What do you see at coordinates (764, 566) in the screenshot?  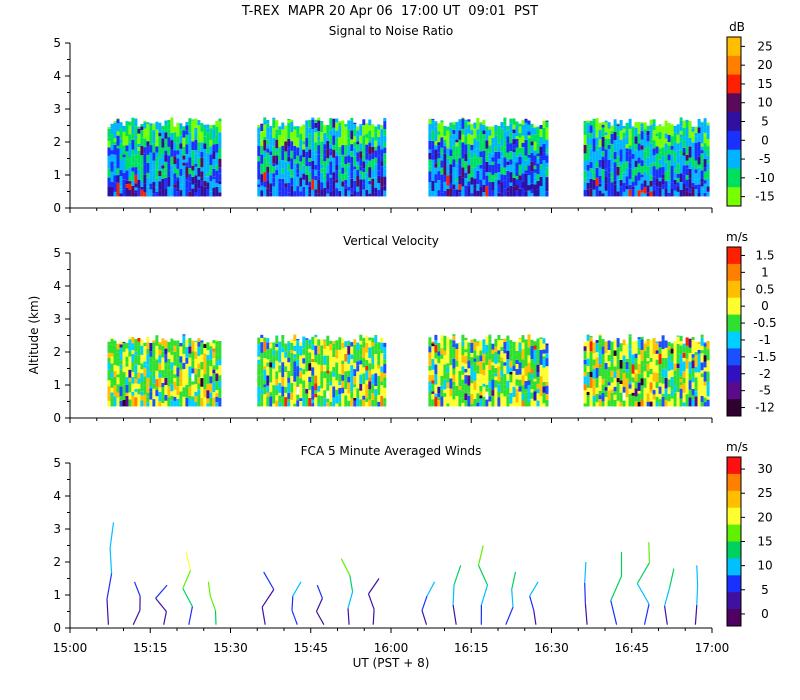 I see `colorbar-tick-label: 10` at bounding box center [764, 566].